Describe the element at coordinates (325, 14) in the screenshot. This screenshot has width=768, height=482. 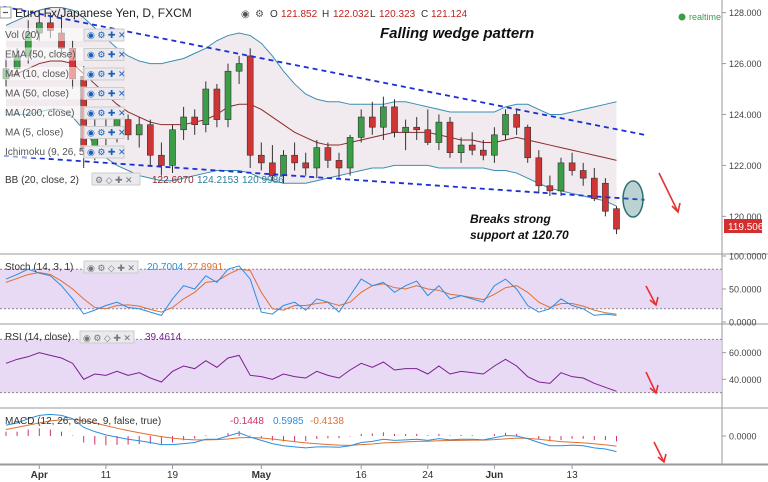
I see `high-label: H` at that location.